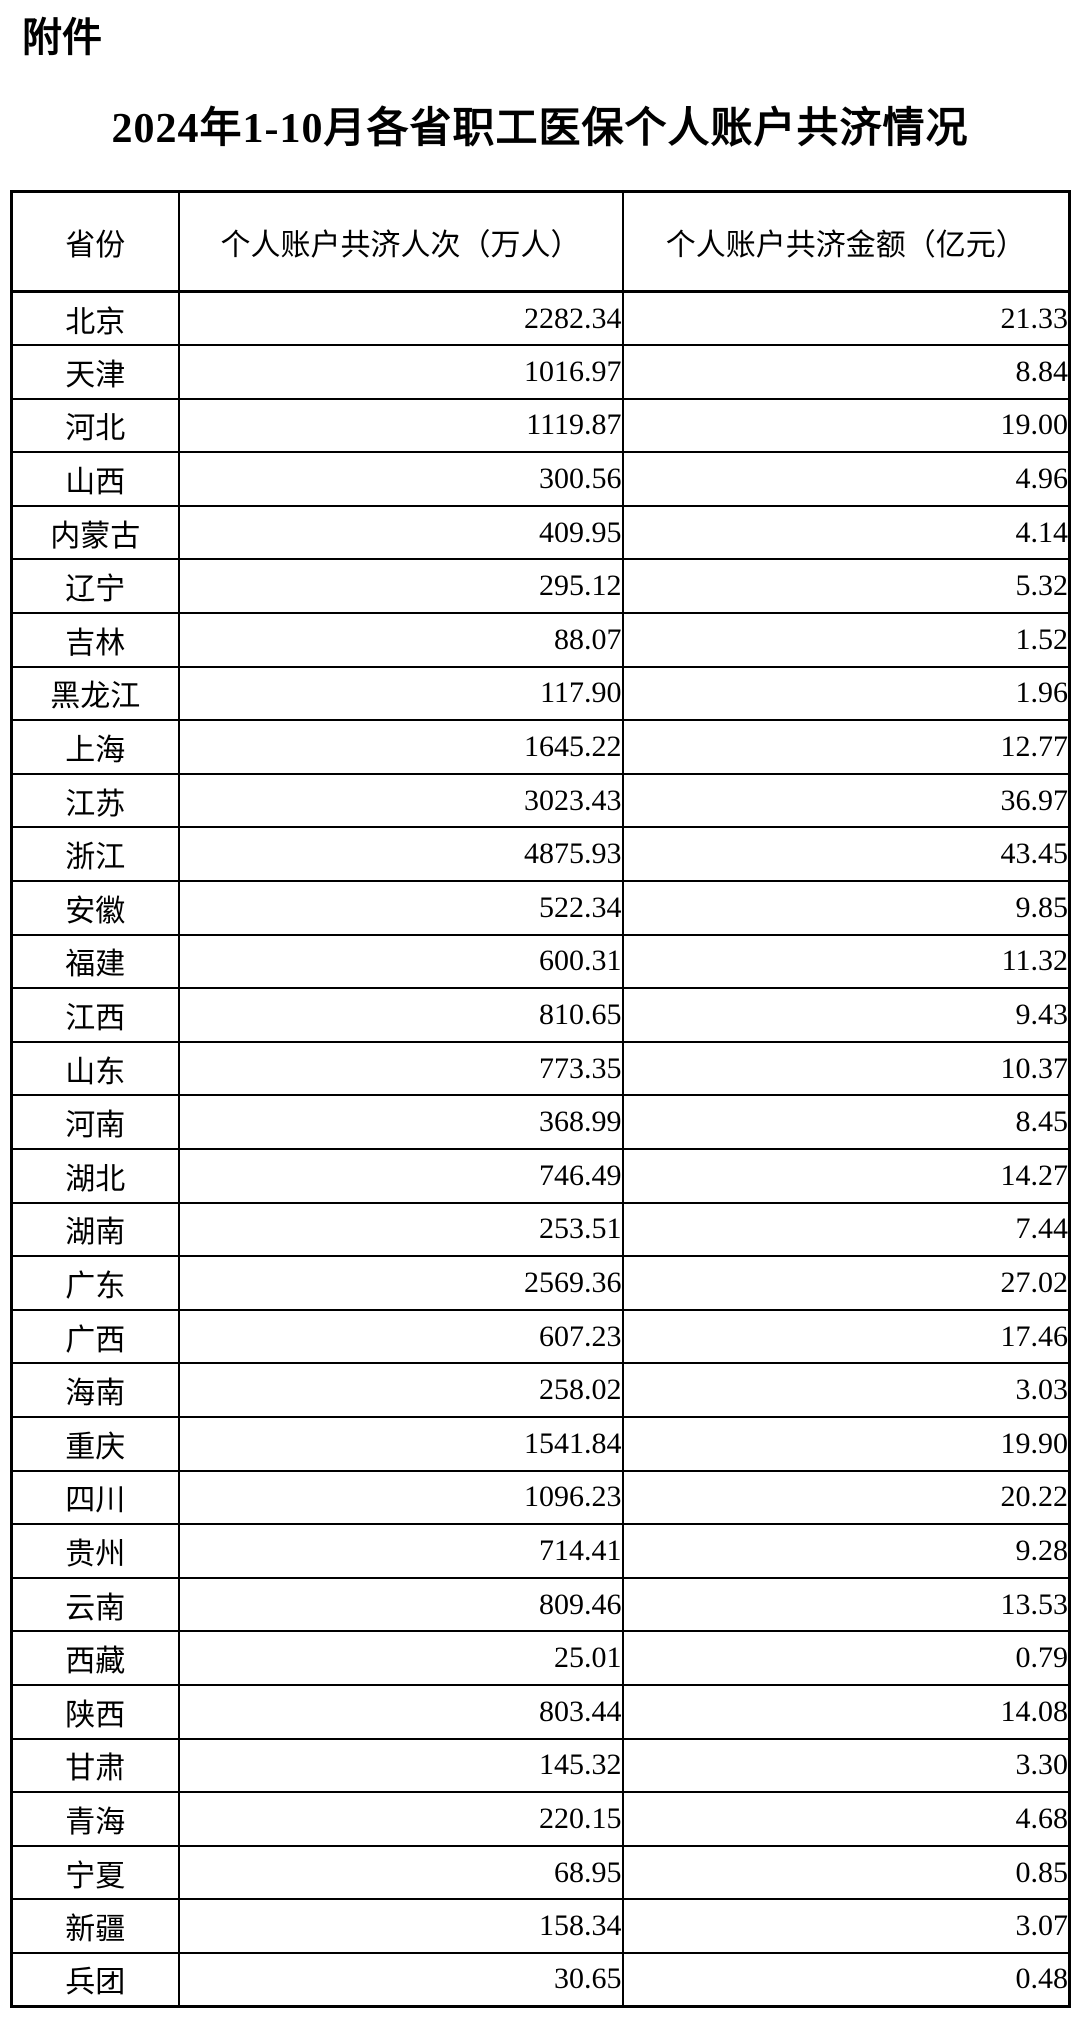 The width and height of the screenshot is (1080, 2022). What do you see at coordinates (400, 1336) in the screenshot?
I see `persons-cell: 607.23` at bounding box center [400, 1336].